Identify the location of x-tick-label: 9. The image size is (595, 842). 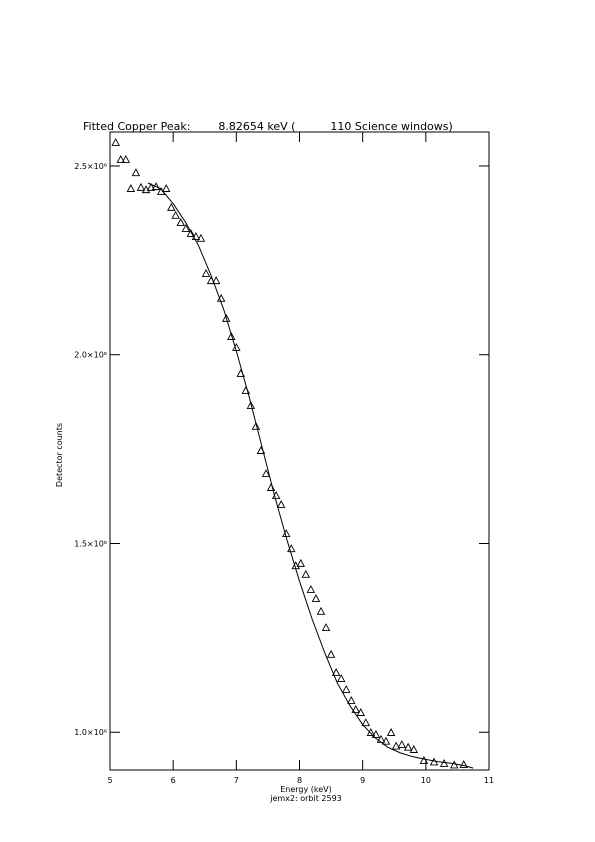
(362, 780).